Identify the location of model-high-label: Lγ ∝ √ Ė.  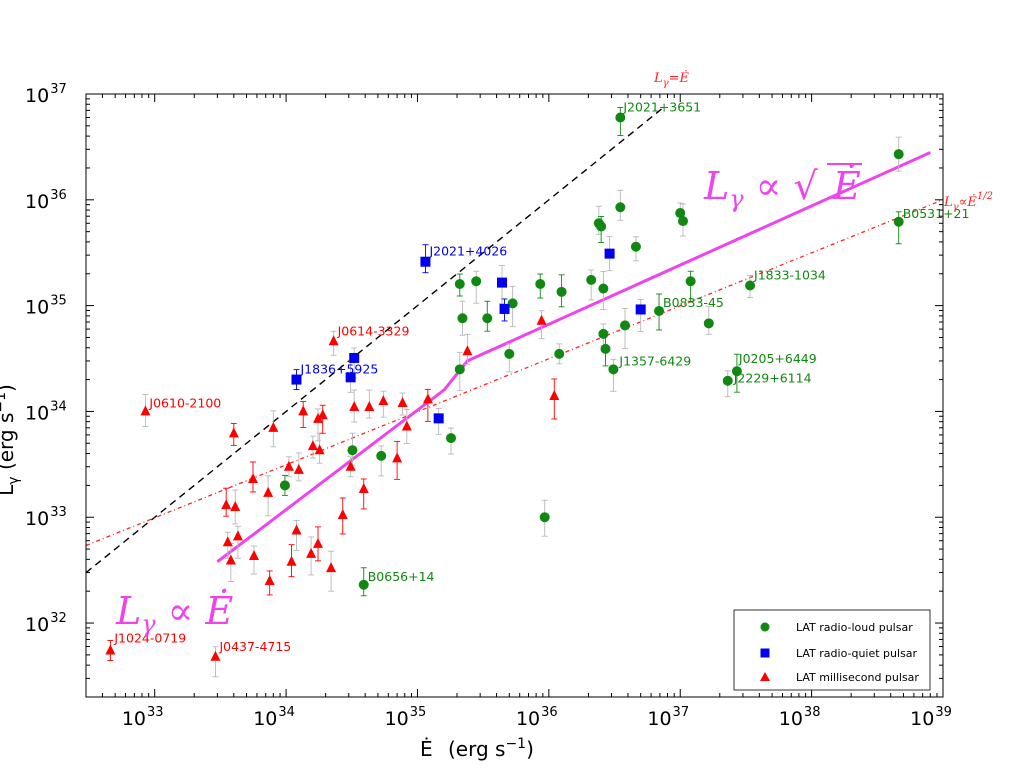
(782, 188).